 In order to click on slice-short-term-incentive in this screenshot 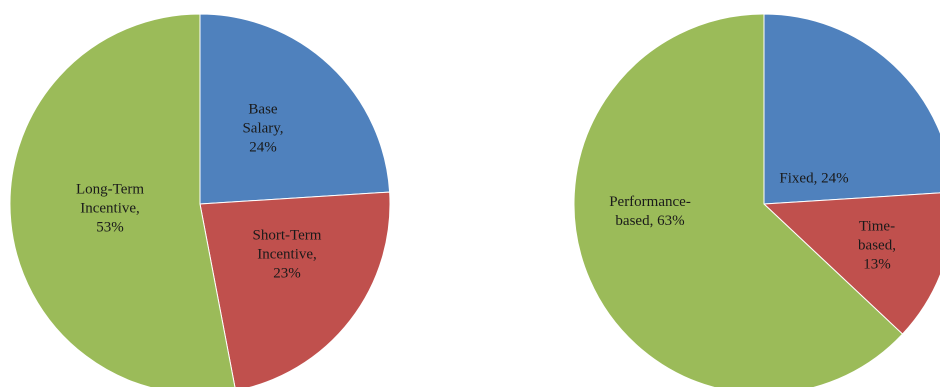, I will do `click(295, 289)`.